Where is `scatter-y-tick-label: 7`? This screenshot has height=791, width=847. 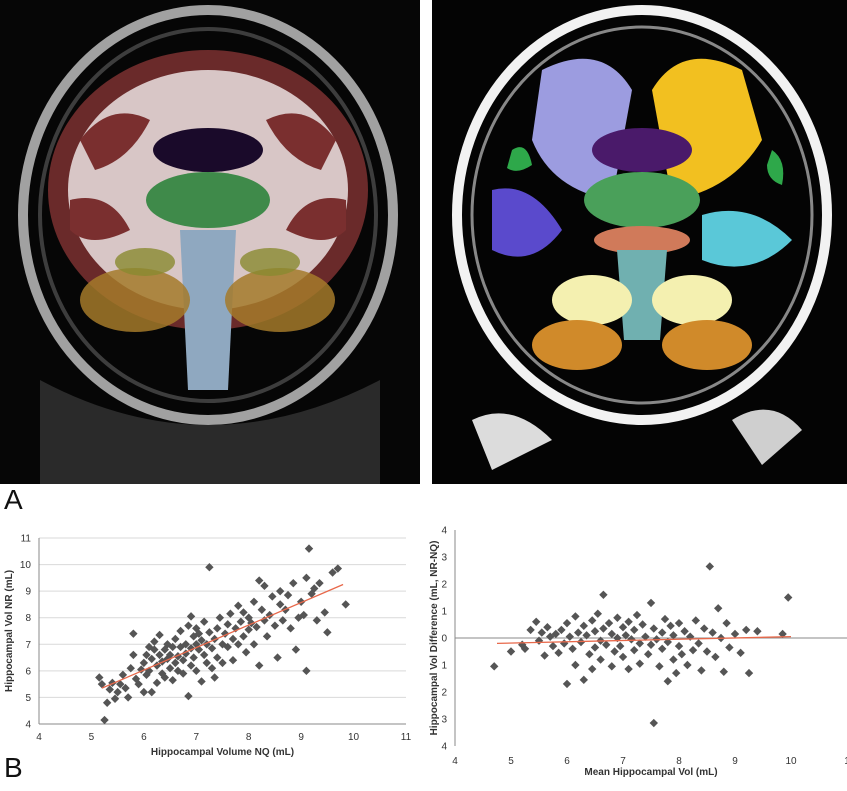 scatter-y-tick-label: 7 is located at coordinates (28, 645).